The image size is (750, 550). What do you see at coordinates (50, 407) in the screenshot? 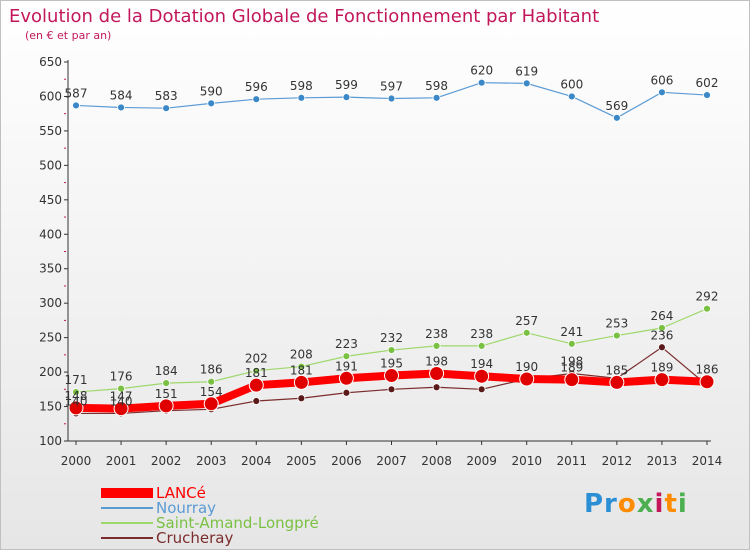
I see `y-tick-label: 150` at bounding box center [50, 407].